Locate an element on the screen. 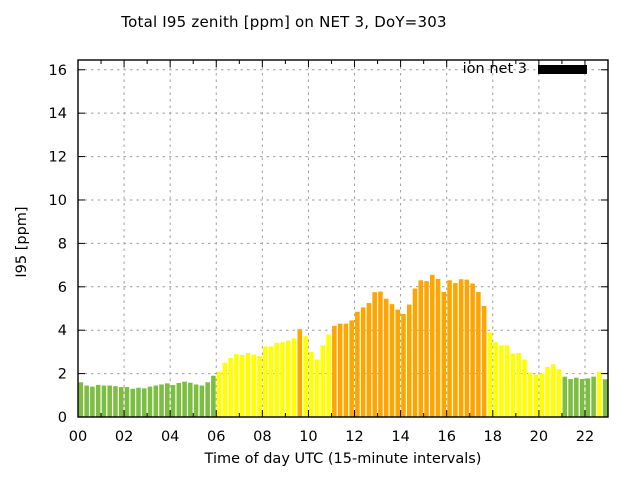 The height and width of the screenshot is (480, 640). bar-08:00 is located at coordinates (265, 381).